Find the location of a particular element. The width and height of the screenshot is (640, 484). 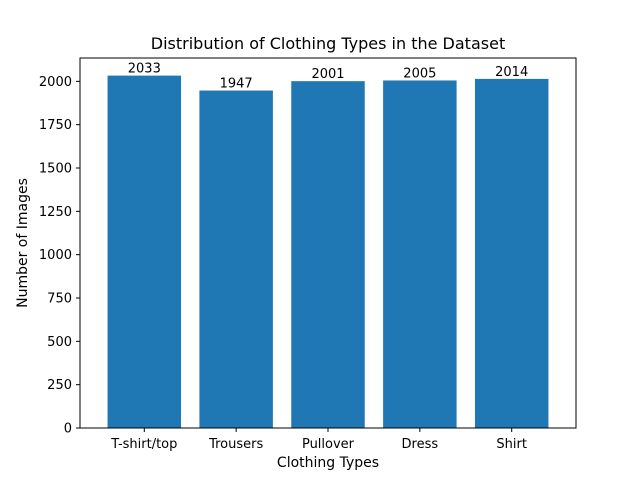

y-axis-label: Number of Images is located at coordinates (23, 243).